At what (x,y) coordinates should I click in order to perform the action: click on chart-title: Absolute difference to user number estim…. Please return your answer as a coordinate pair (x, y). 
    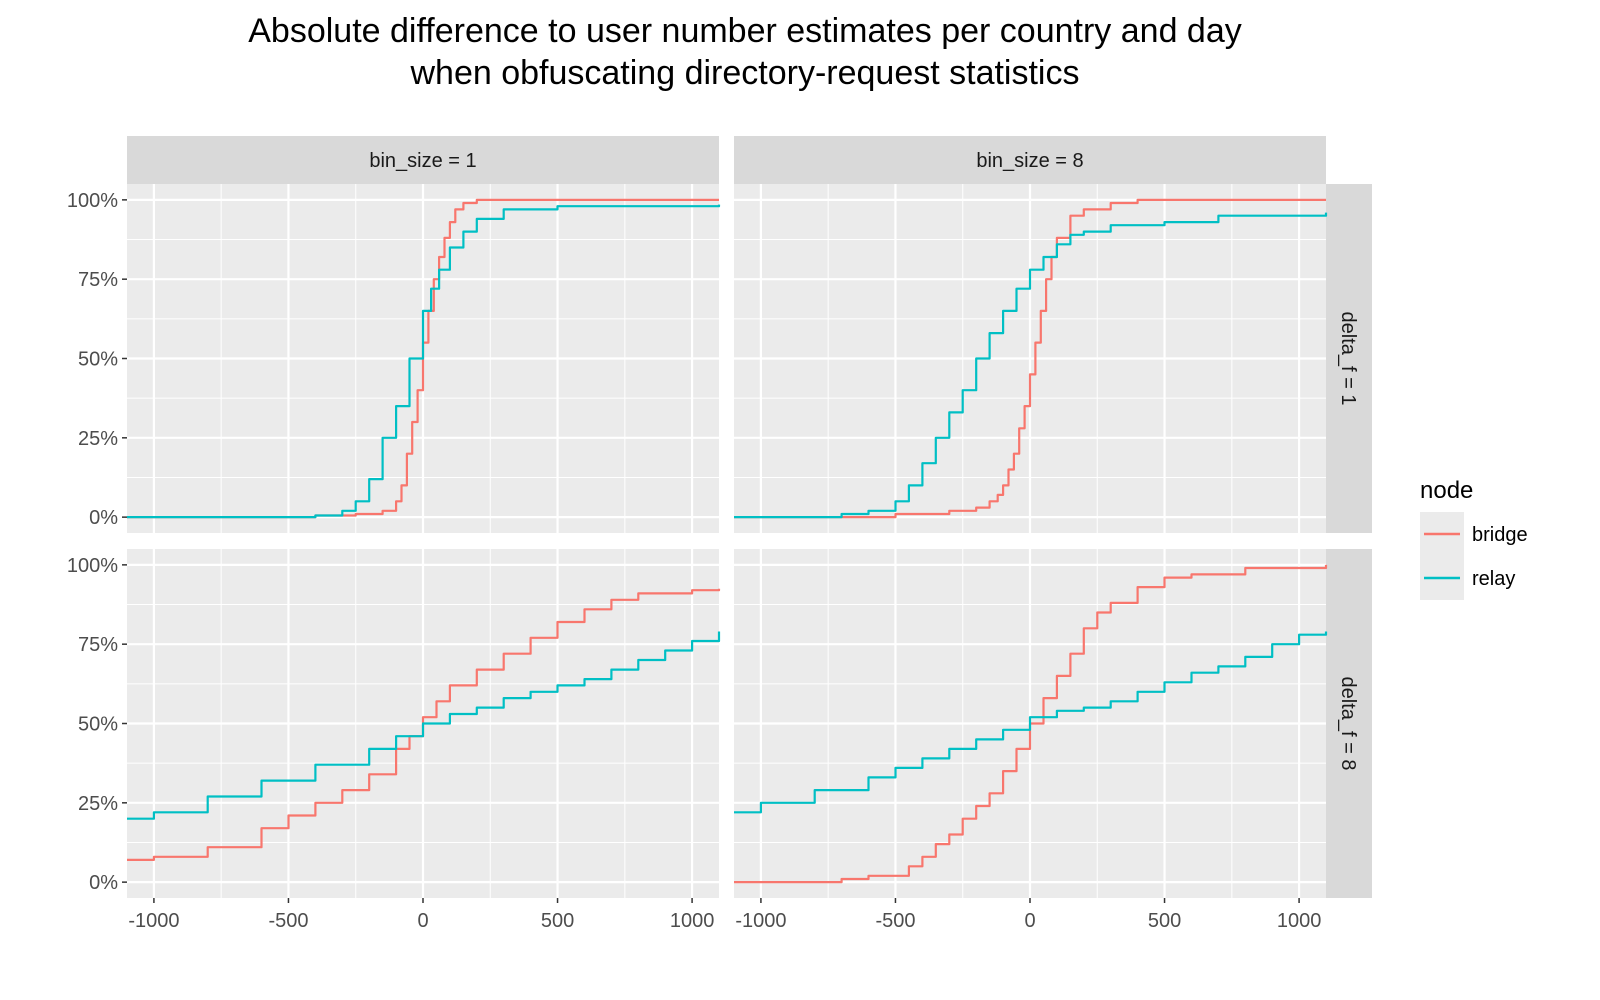
    Looking at the image, I should click on (745, 52).